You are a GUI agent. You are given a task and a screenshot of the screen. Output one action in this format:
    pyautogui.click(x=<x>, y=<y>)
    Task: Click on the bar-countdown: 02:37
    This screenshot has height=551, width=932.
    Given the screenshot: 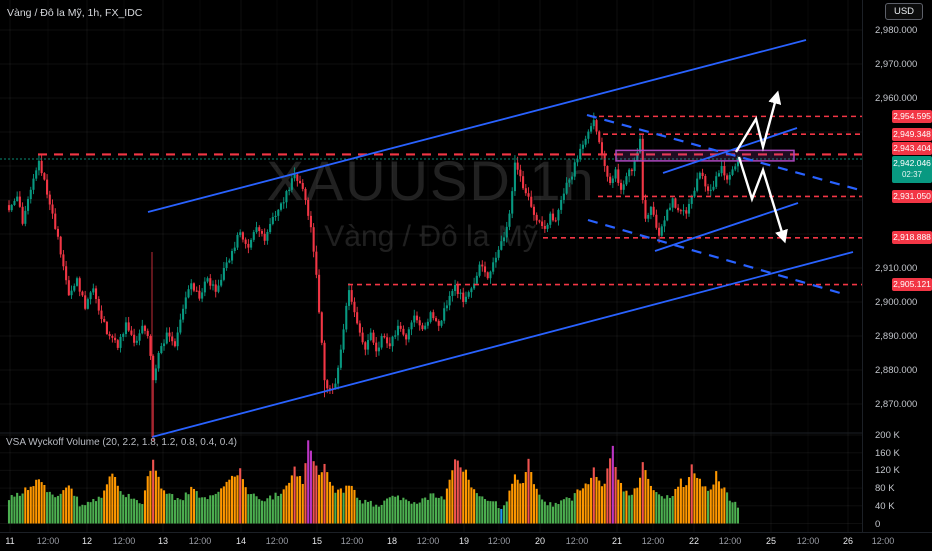 What is the action you would take?
    pyautogui.click(x=912, y=174)
    